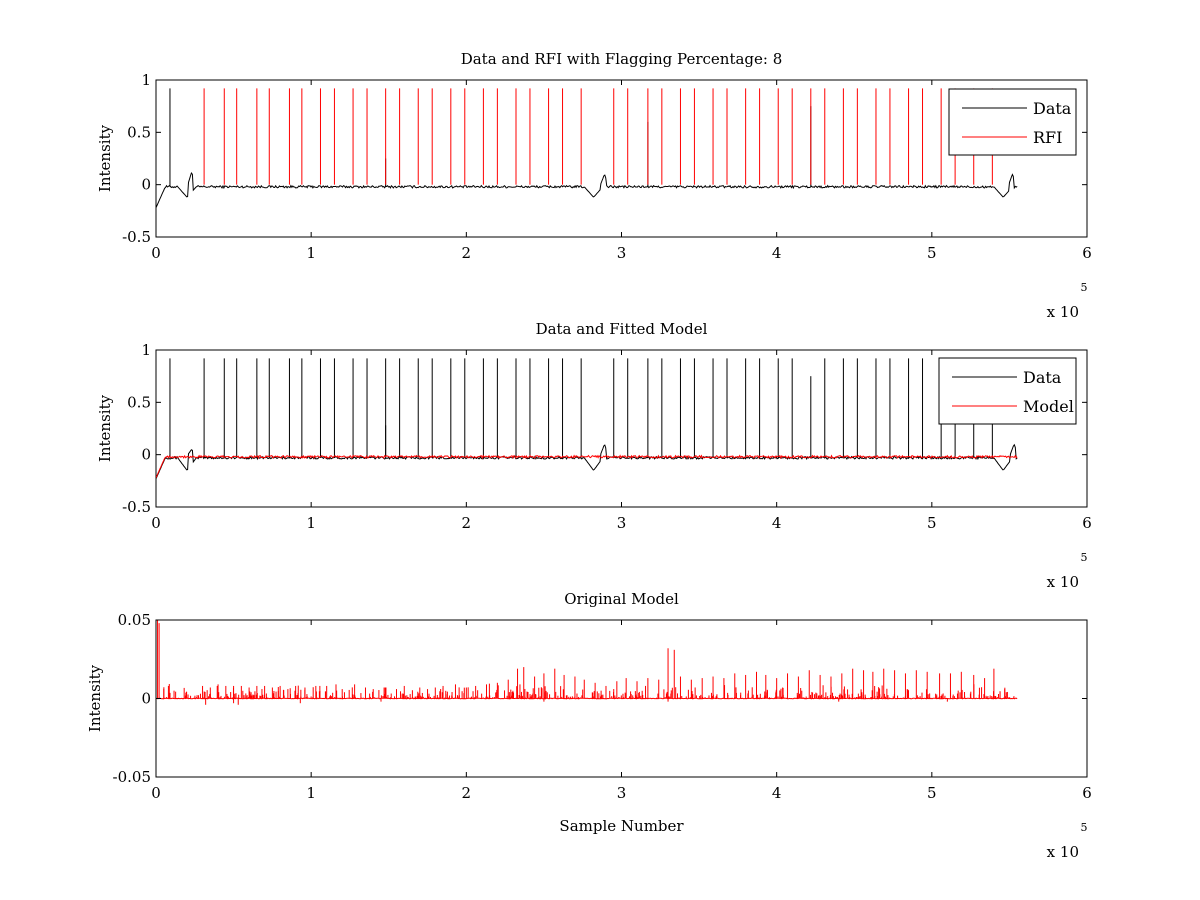 The image size is (1200, 900). What do you see at coordinates (621, 599) in the screenshot?
I see `chart-title: Original Model` at bounding box center [621, 599].